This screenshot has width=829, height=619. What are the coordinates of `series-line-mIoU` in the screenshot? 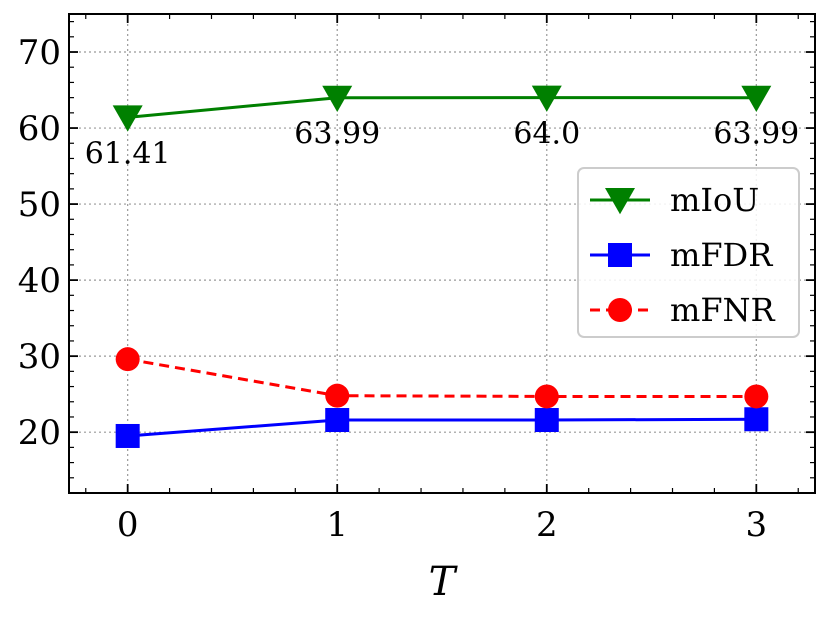 It's located at (442, 107).